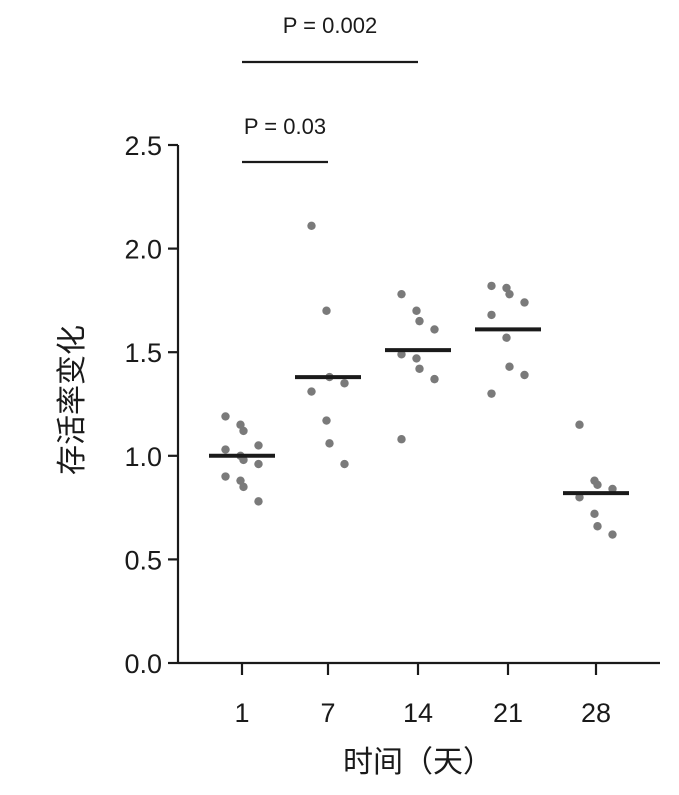 This screenshot has height=795, width=679. Describe the element at coordinates (143, 250) in the screenshot. I see `y-tick-label: 2.0` at that location.